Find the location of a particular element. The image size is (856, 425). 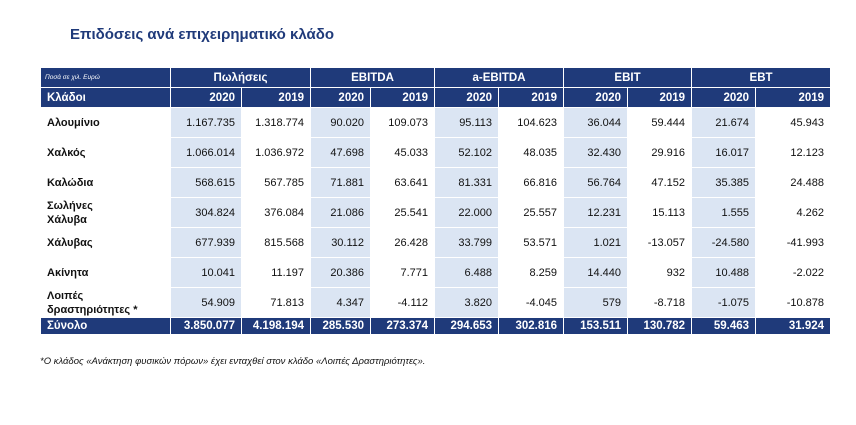

sector-label-line: Ακίνητα is located at coordinates (68, 272).